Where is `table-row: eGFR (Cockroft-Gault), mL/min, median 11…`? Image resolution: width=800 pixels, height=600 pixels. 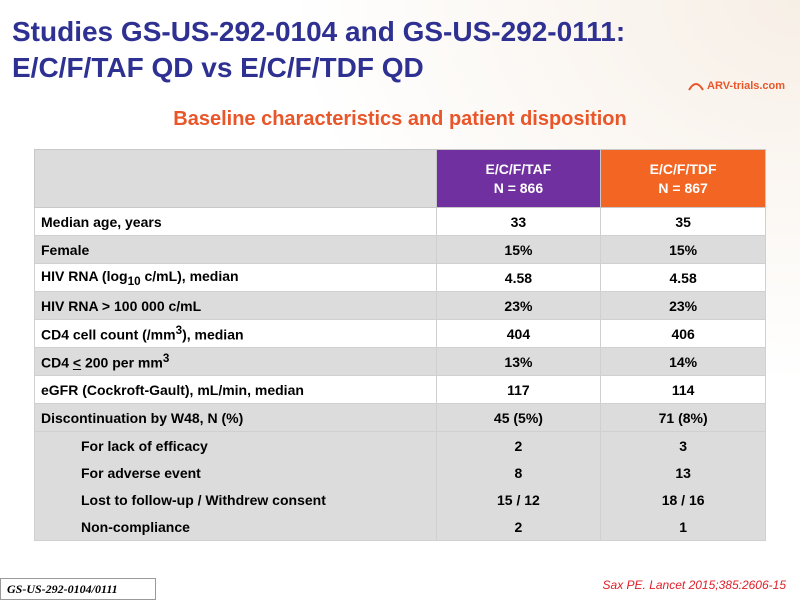 table-row: eGFR (Cockroft-Gault), mL/min, median 11… is located at coordinates (400, 389).